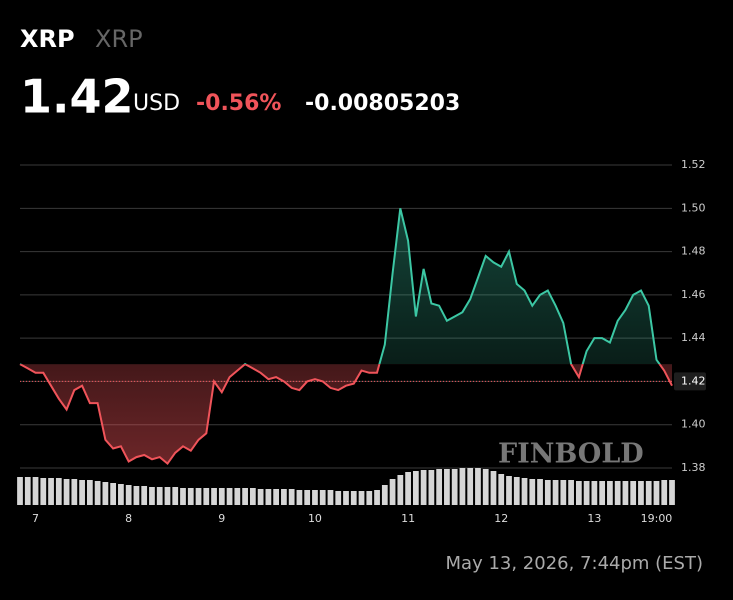  I want to click on price: 1.42, so click(77, 97).